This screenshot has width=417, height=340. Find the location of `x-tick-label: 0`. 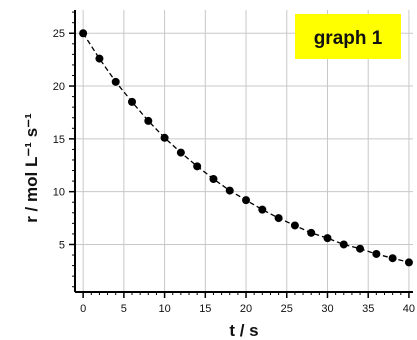

x-tick-label: 0 is located at coordinates (83, 309).